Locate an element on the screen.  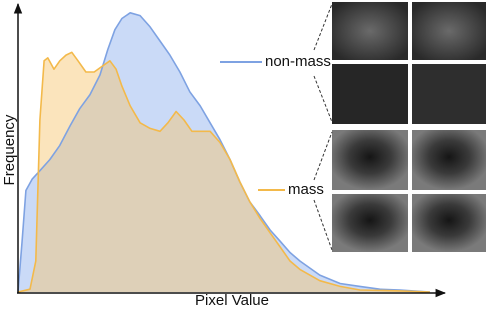
connector-lines is located at coordinates (323, 127).